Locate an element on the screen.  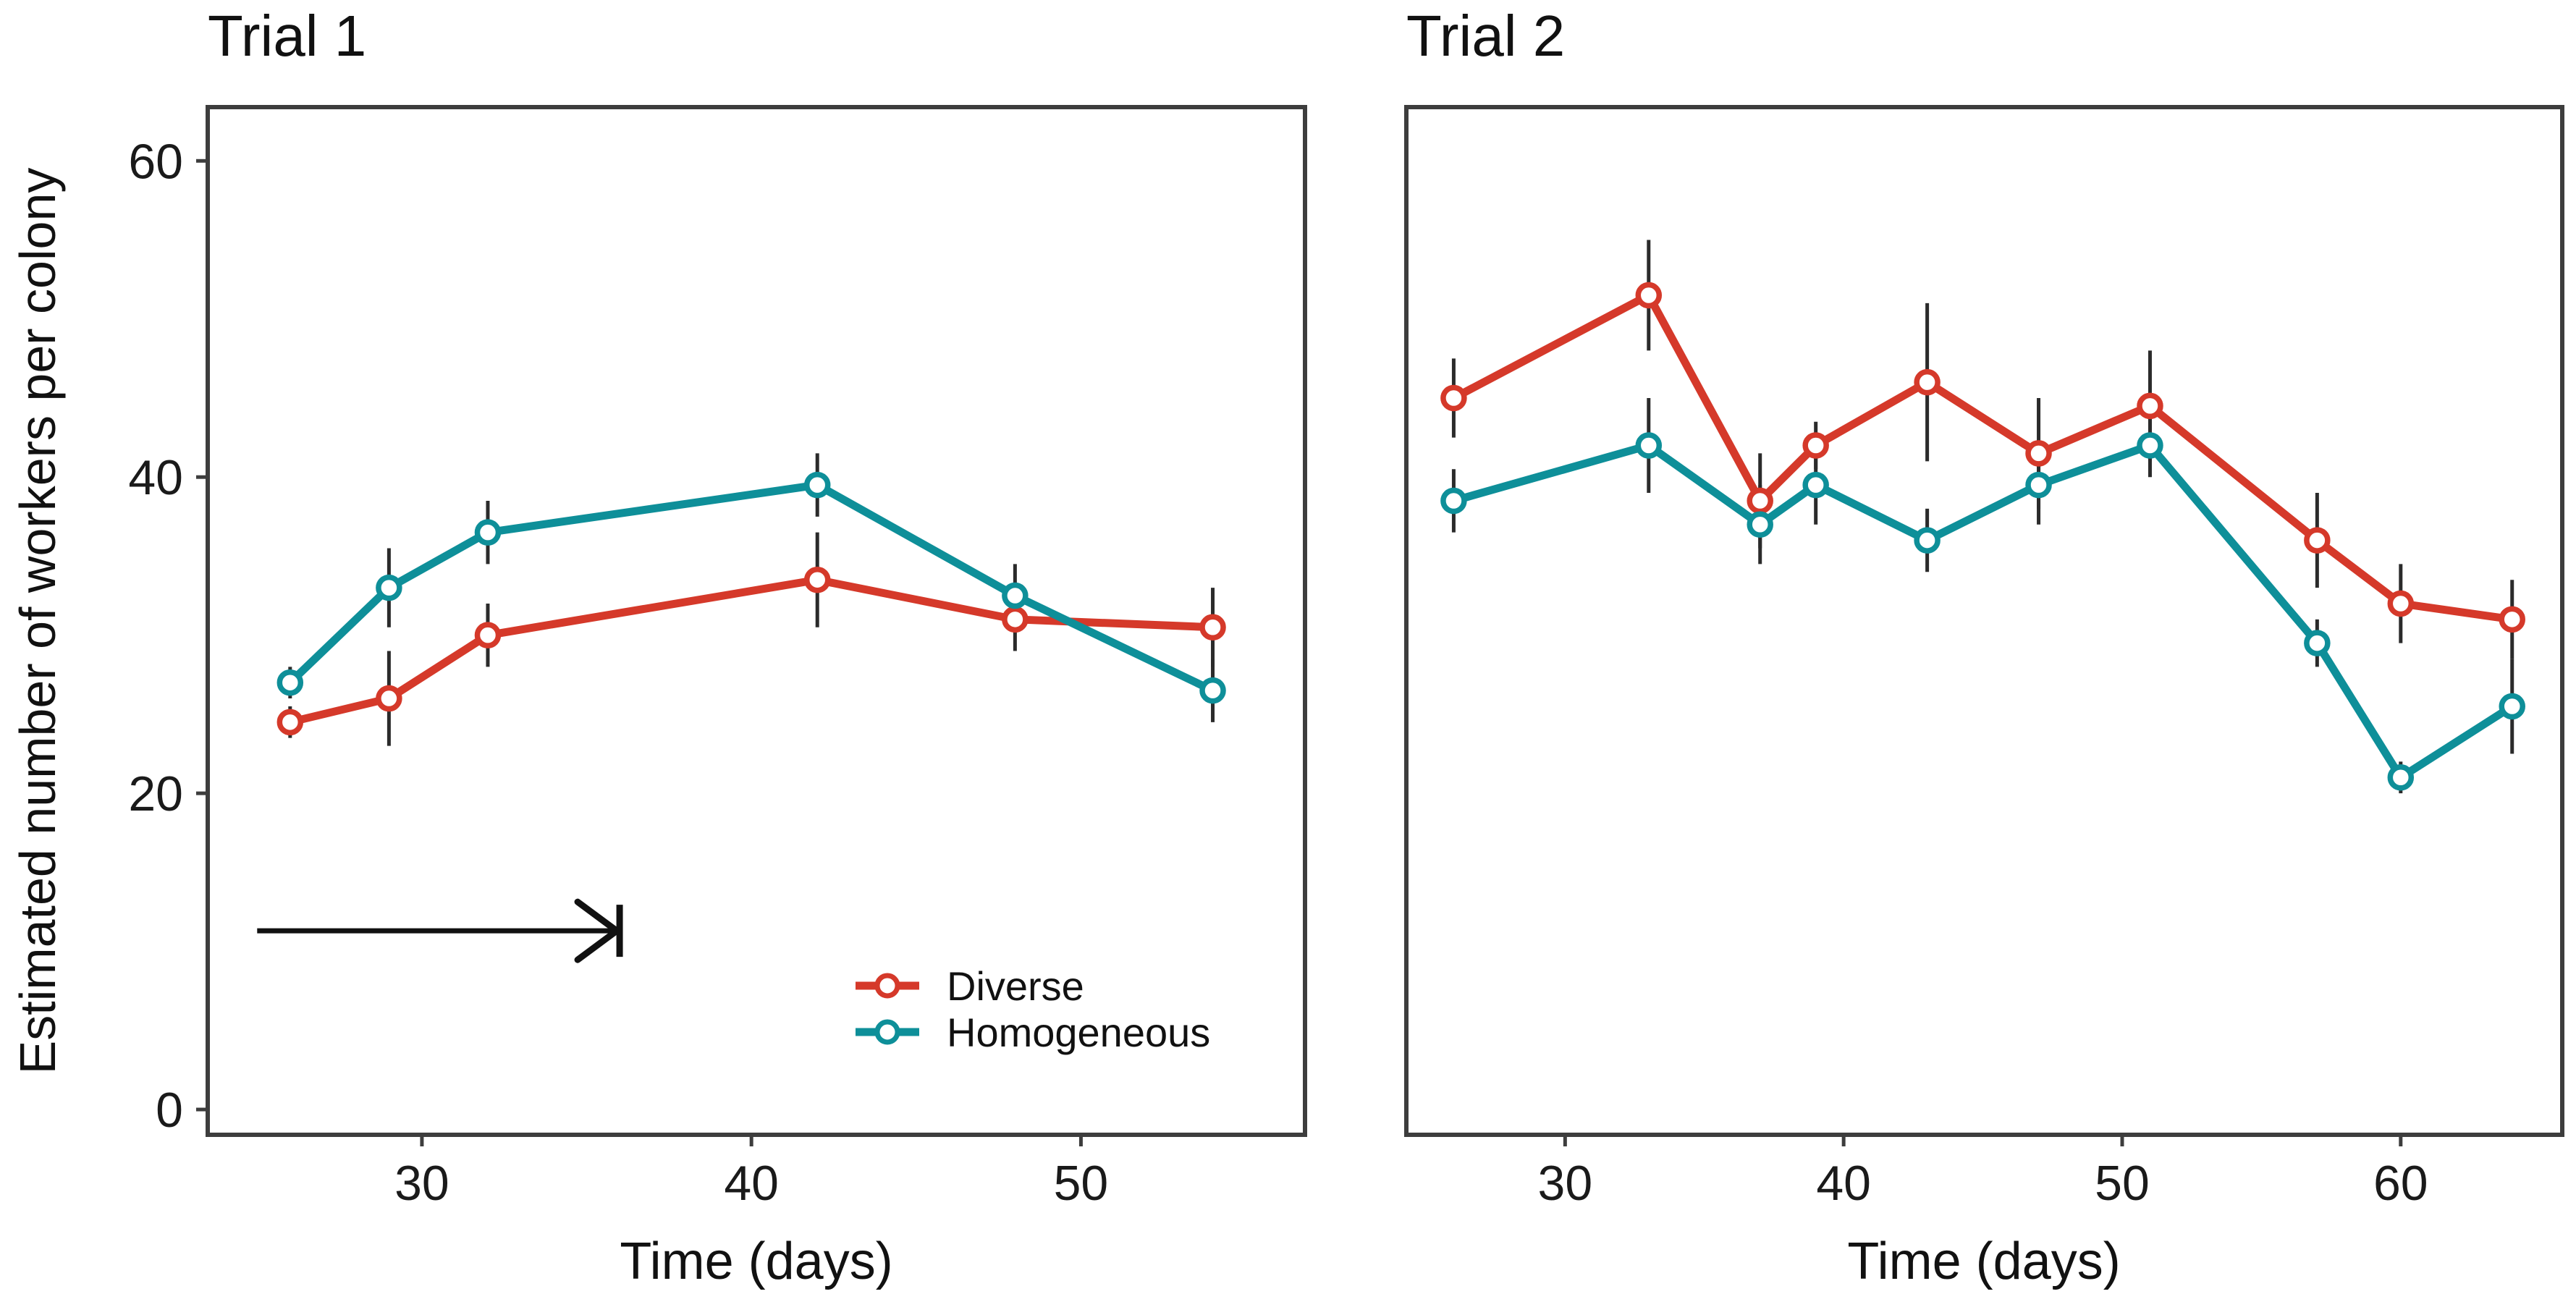
panel2-x-axis-label: Time (days) is located at coordinates (1984, 1261).